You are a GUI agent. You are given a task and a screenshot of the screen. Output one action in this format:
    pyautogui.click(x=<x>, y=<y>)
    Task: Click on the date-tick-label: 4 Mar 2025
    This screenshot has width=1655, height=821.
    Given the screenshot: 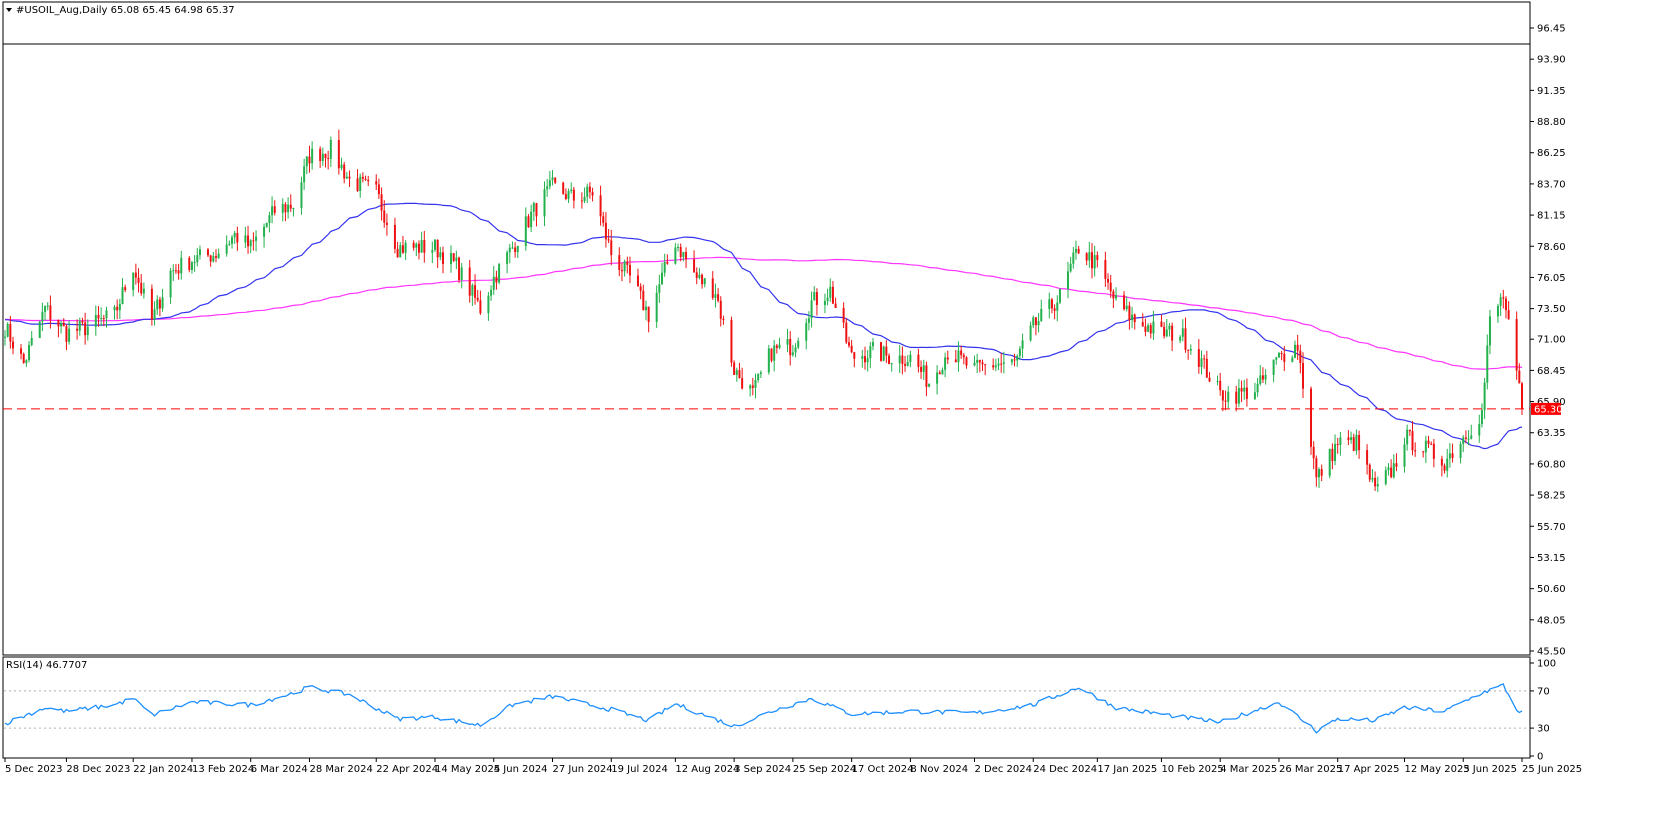 What is the action you would take?
    pyautogui.click(x=1248, y=769)
    